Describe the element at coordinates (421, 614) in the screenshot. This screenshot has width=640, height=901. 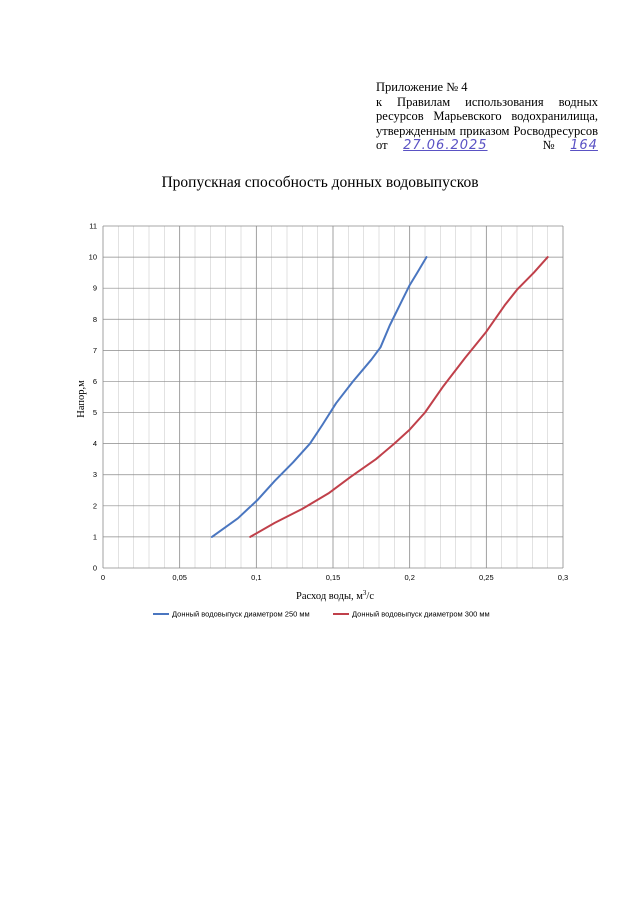
I see `legend-label-2: Донный водовыпуск диаметром 300 мм` at that location.